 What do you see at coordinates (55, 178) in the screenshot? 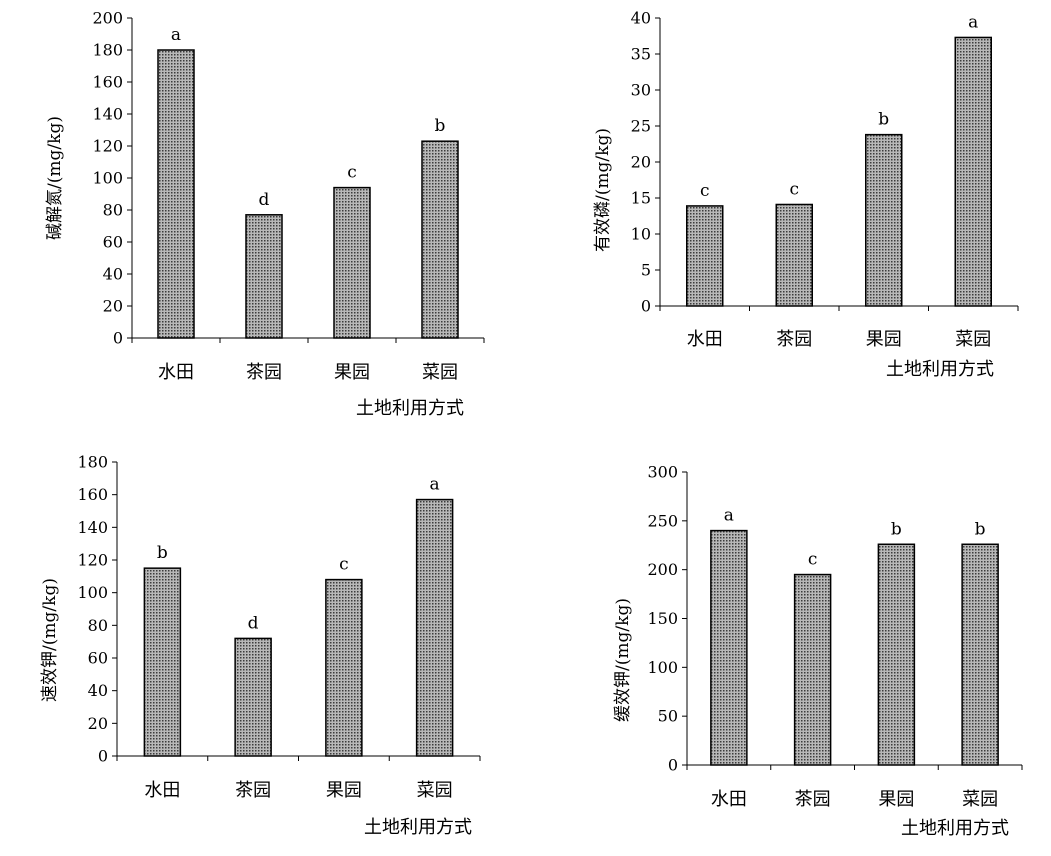
I see `y-axis-title: 碱解氮/(mg/kg)` at bounding box center [55, 178].